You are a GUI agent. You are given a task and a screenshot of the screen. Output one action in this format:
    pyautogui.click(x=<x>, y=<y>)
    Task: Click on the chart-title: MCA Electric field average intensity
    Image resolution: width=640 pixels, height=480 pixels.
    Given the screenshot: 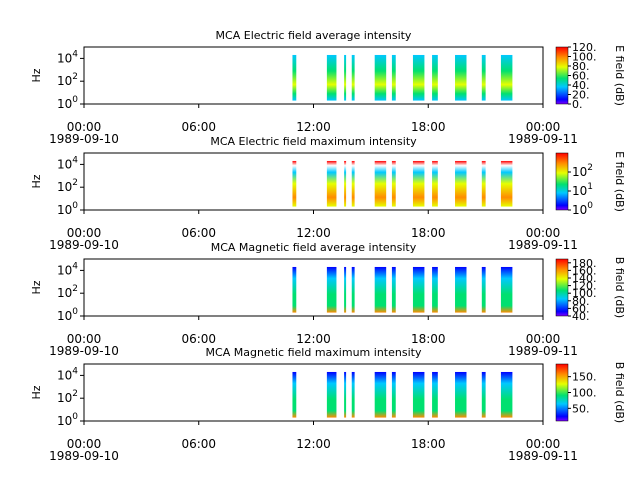 What is the action you would take?
    pyautogui.click(x=314, y=35)
    